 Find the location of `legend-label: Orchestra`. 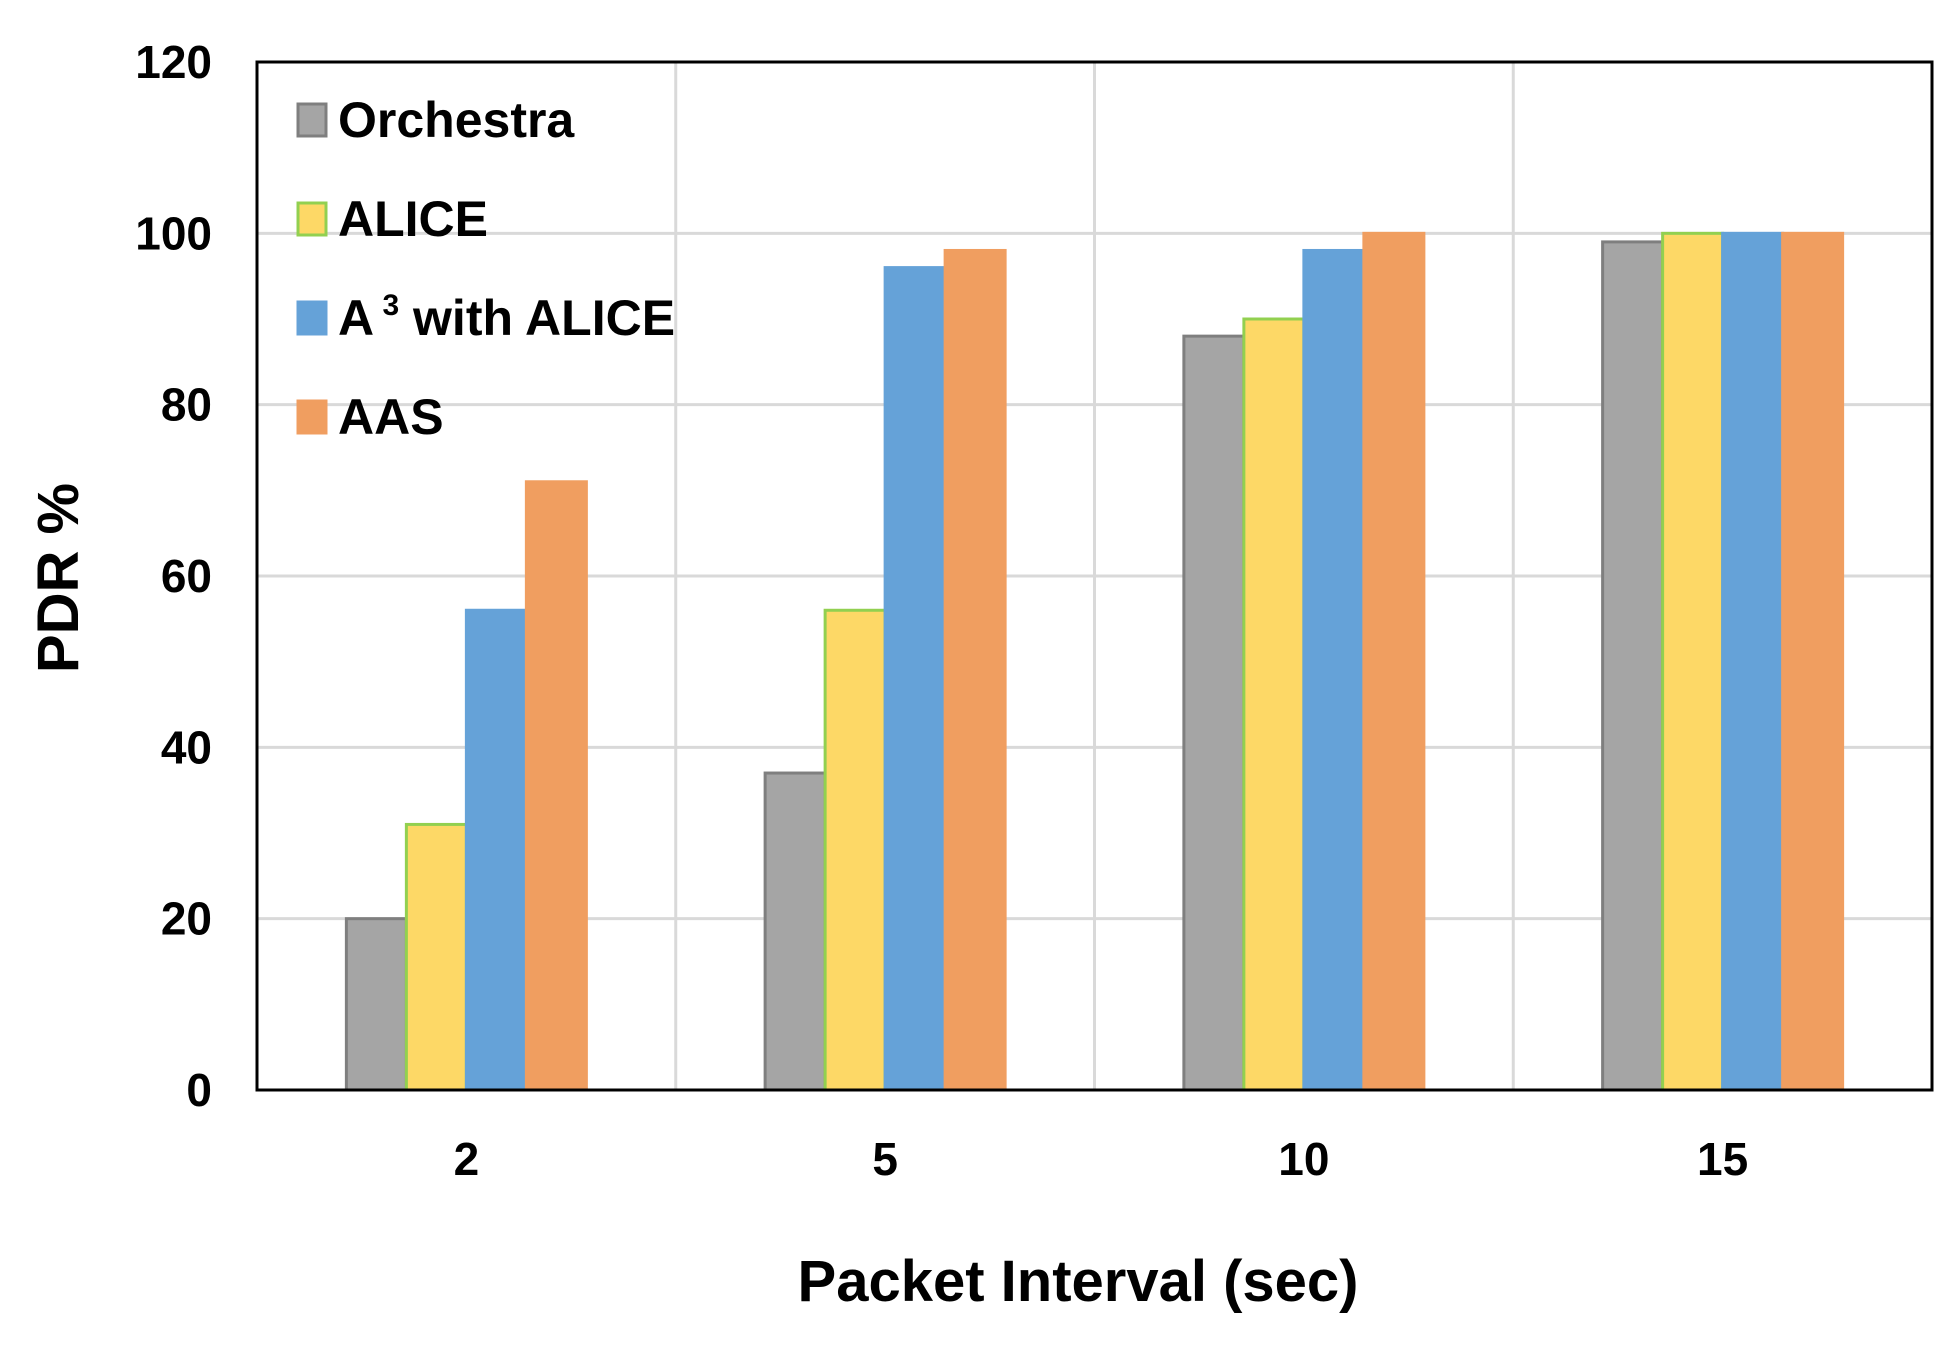

legend-label: Orchestra is located at coordinates (456, 120).